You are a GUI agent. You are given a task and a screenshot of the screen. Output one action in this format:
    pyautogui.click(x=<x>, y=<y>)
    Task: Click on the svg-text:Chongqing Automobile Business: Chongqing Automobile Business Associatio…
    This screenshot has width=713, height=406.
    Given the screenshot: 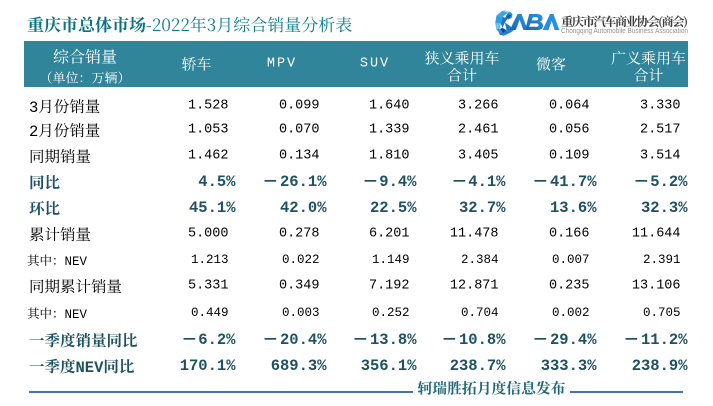 What is the action you would take?
    pyautogui.click(x=624, y=30)
    